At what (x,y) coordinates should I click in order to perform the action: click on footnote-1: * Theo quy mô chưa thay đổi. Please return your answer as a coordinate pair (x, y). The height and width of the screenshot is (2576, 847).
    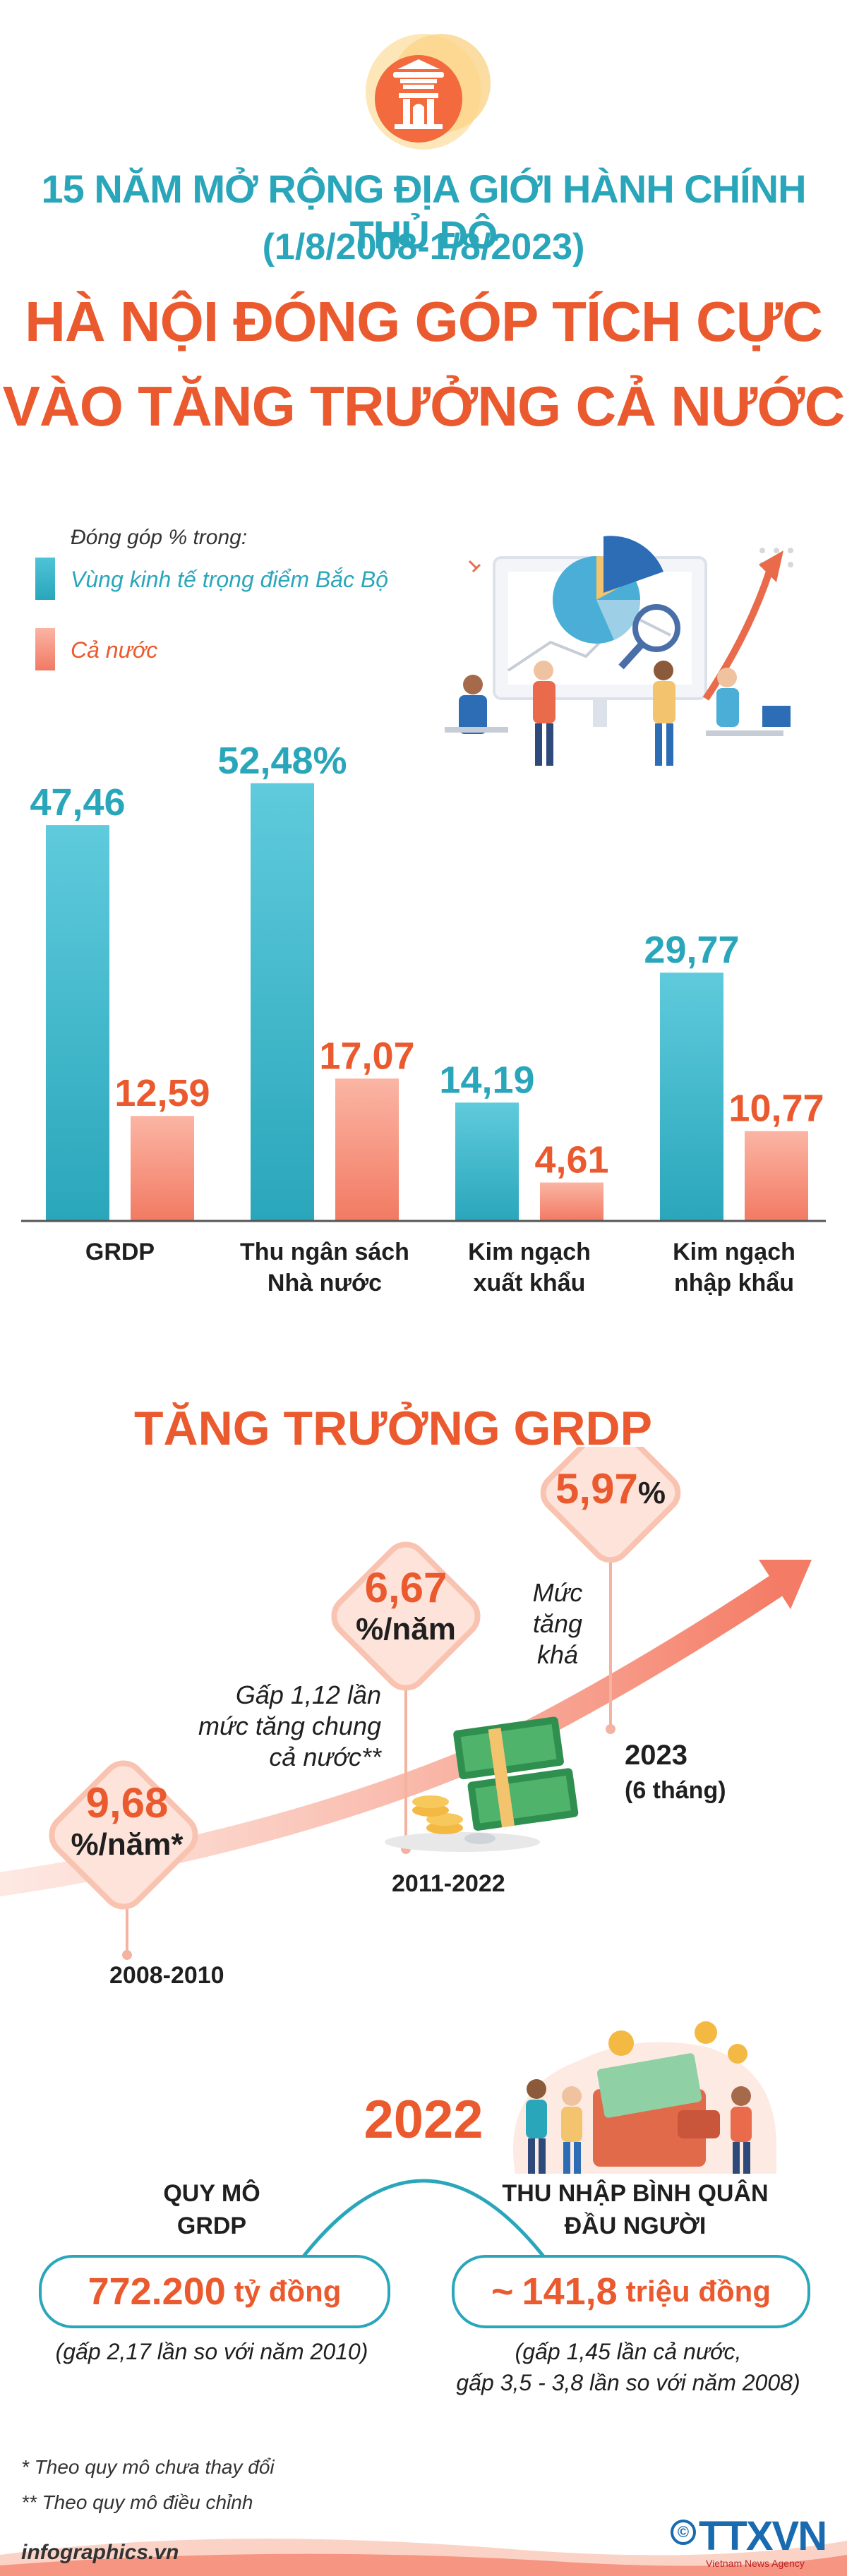
    Looking at the image, I should click on (148, 2467).